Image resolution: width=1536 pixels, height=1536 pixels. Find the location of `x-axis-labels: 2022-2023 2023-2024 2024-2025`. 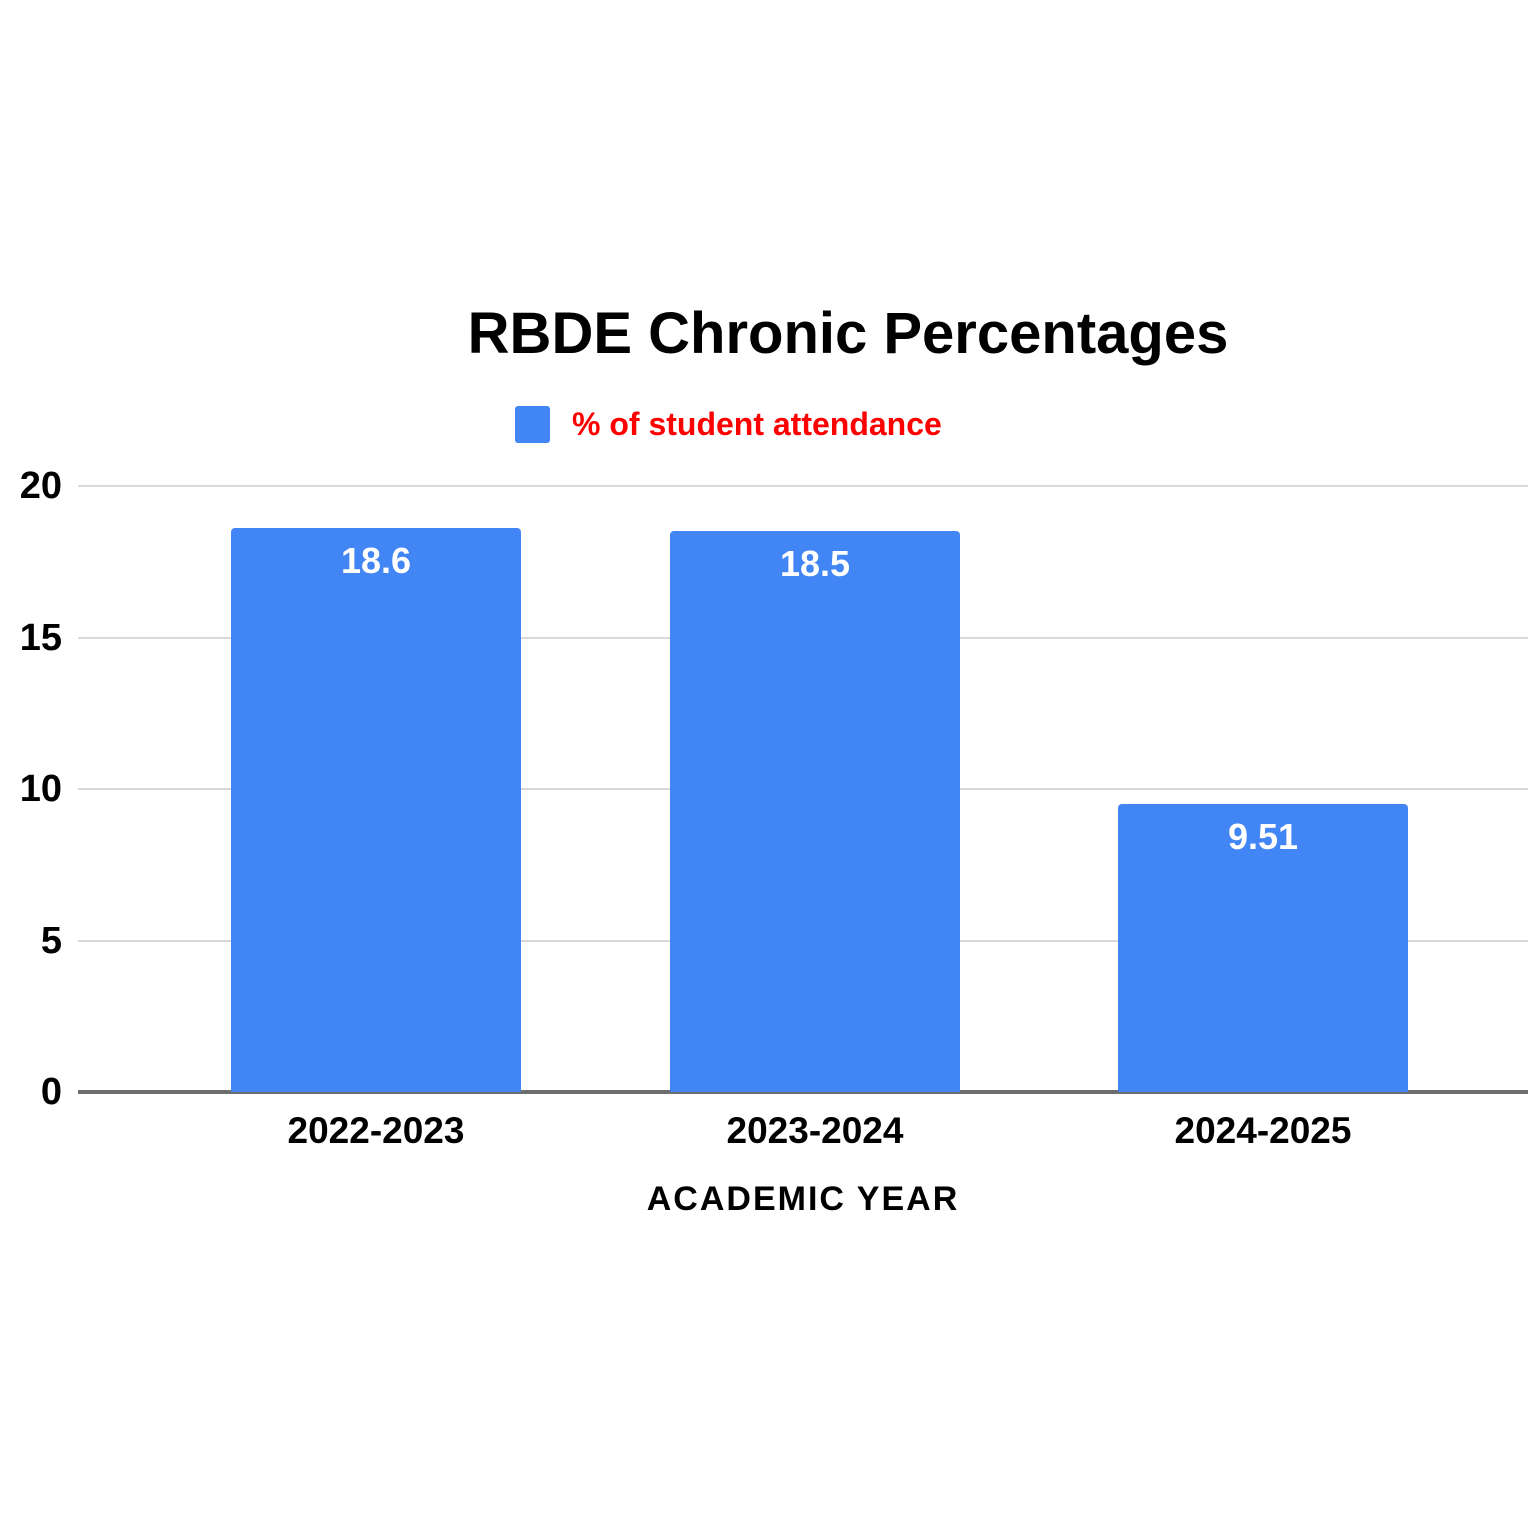

x-axis-labels: 2022-2023 2023-2024 2024-2025 is located at coordinates (803, 1135).